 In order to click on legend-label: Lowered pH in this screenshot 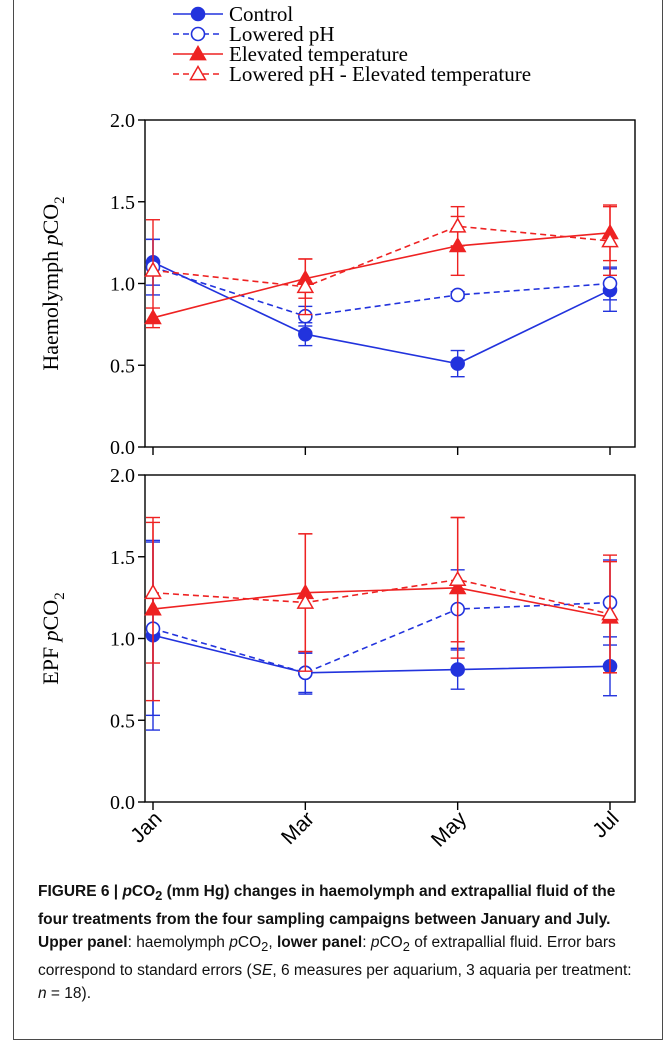, I will do `click(282, 34)`.